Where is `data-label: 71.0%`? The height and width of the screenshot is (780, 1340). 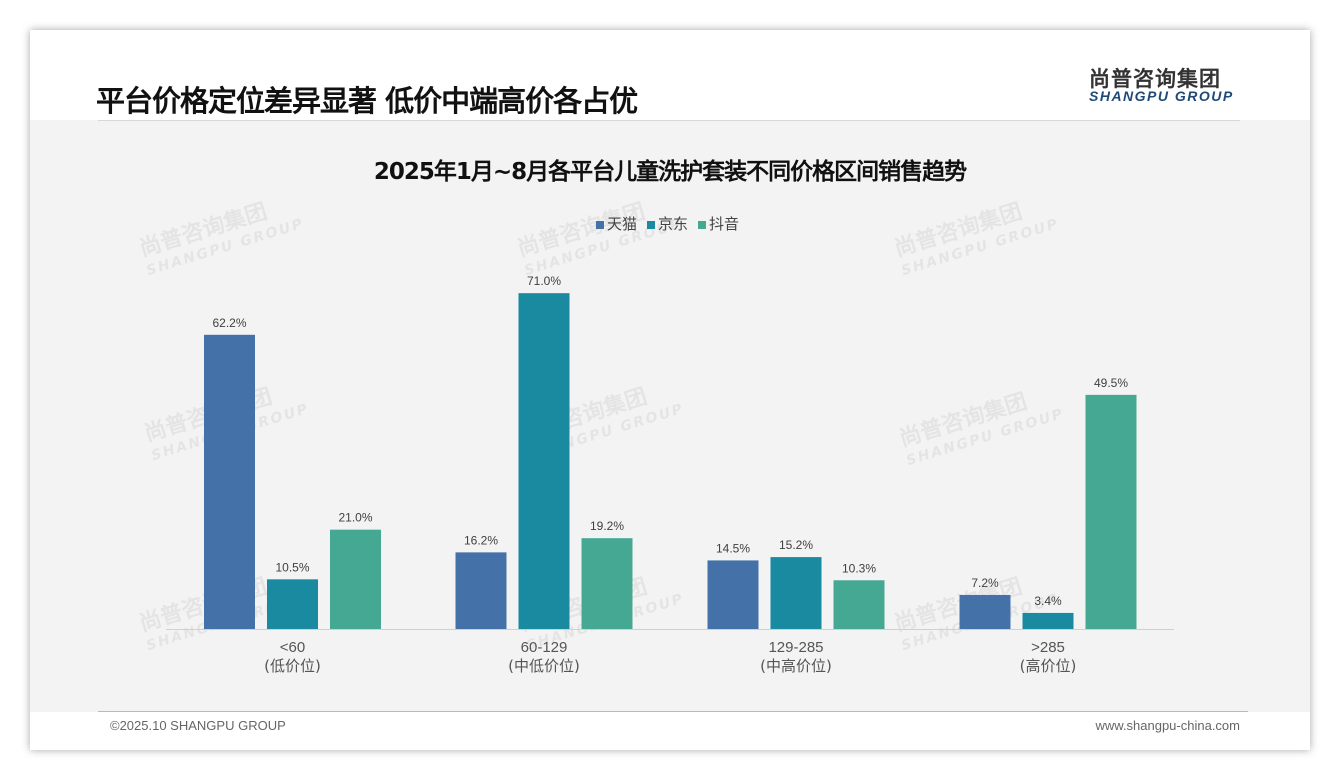 data-label: 71.0% is located at coordinates (544, 281).